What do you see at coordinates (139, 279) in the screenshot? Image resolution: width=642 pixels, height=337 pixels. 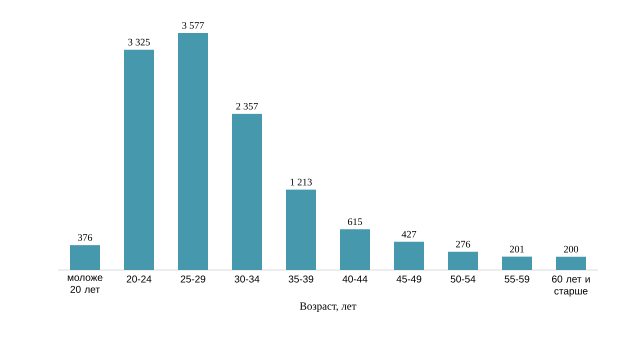 I see `x-tick-label: 20-24` at bounding box center [139, 279].